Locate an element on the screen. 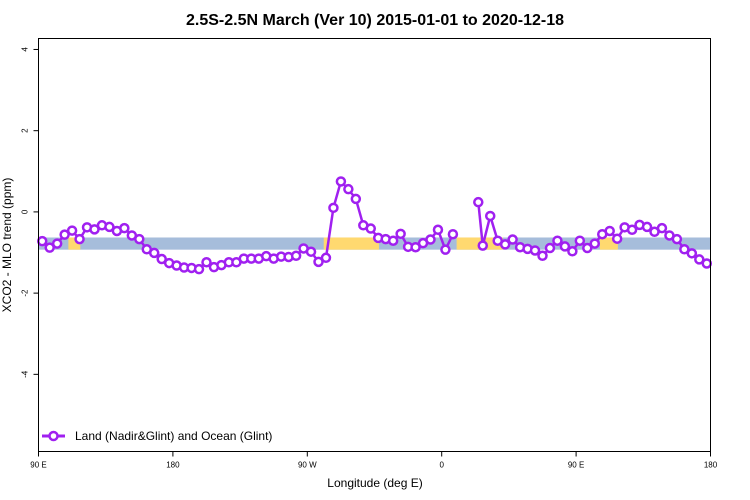  x-axis-label: Longitude (deg E) is located at coordinates (374, 483).